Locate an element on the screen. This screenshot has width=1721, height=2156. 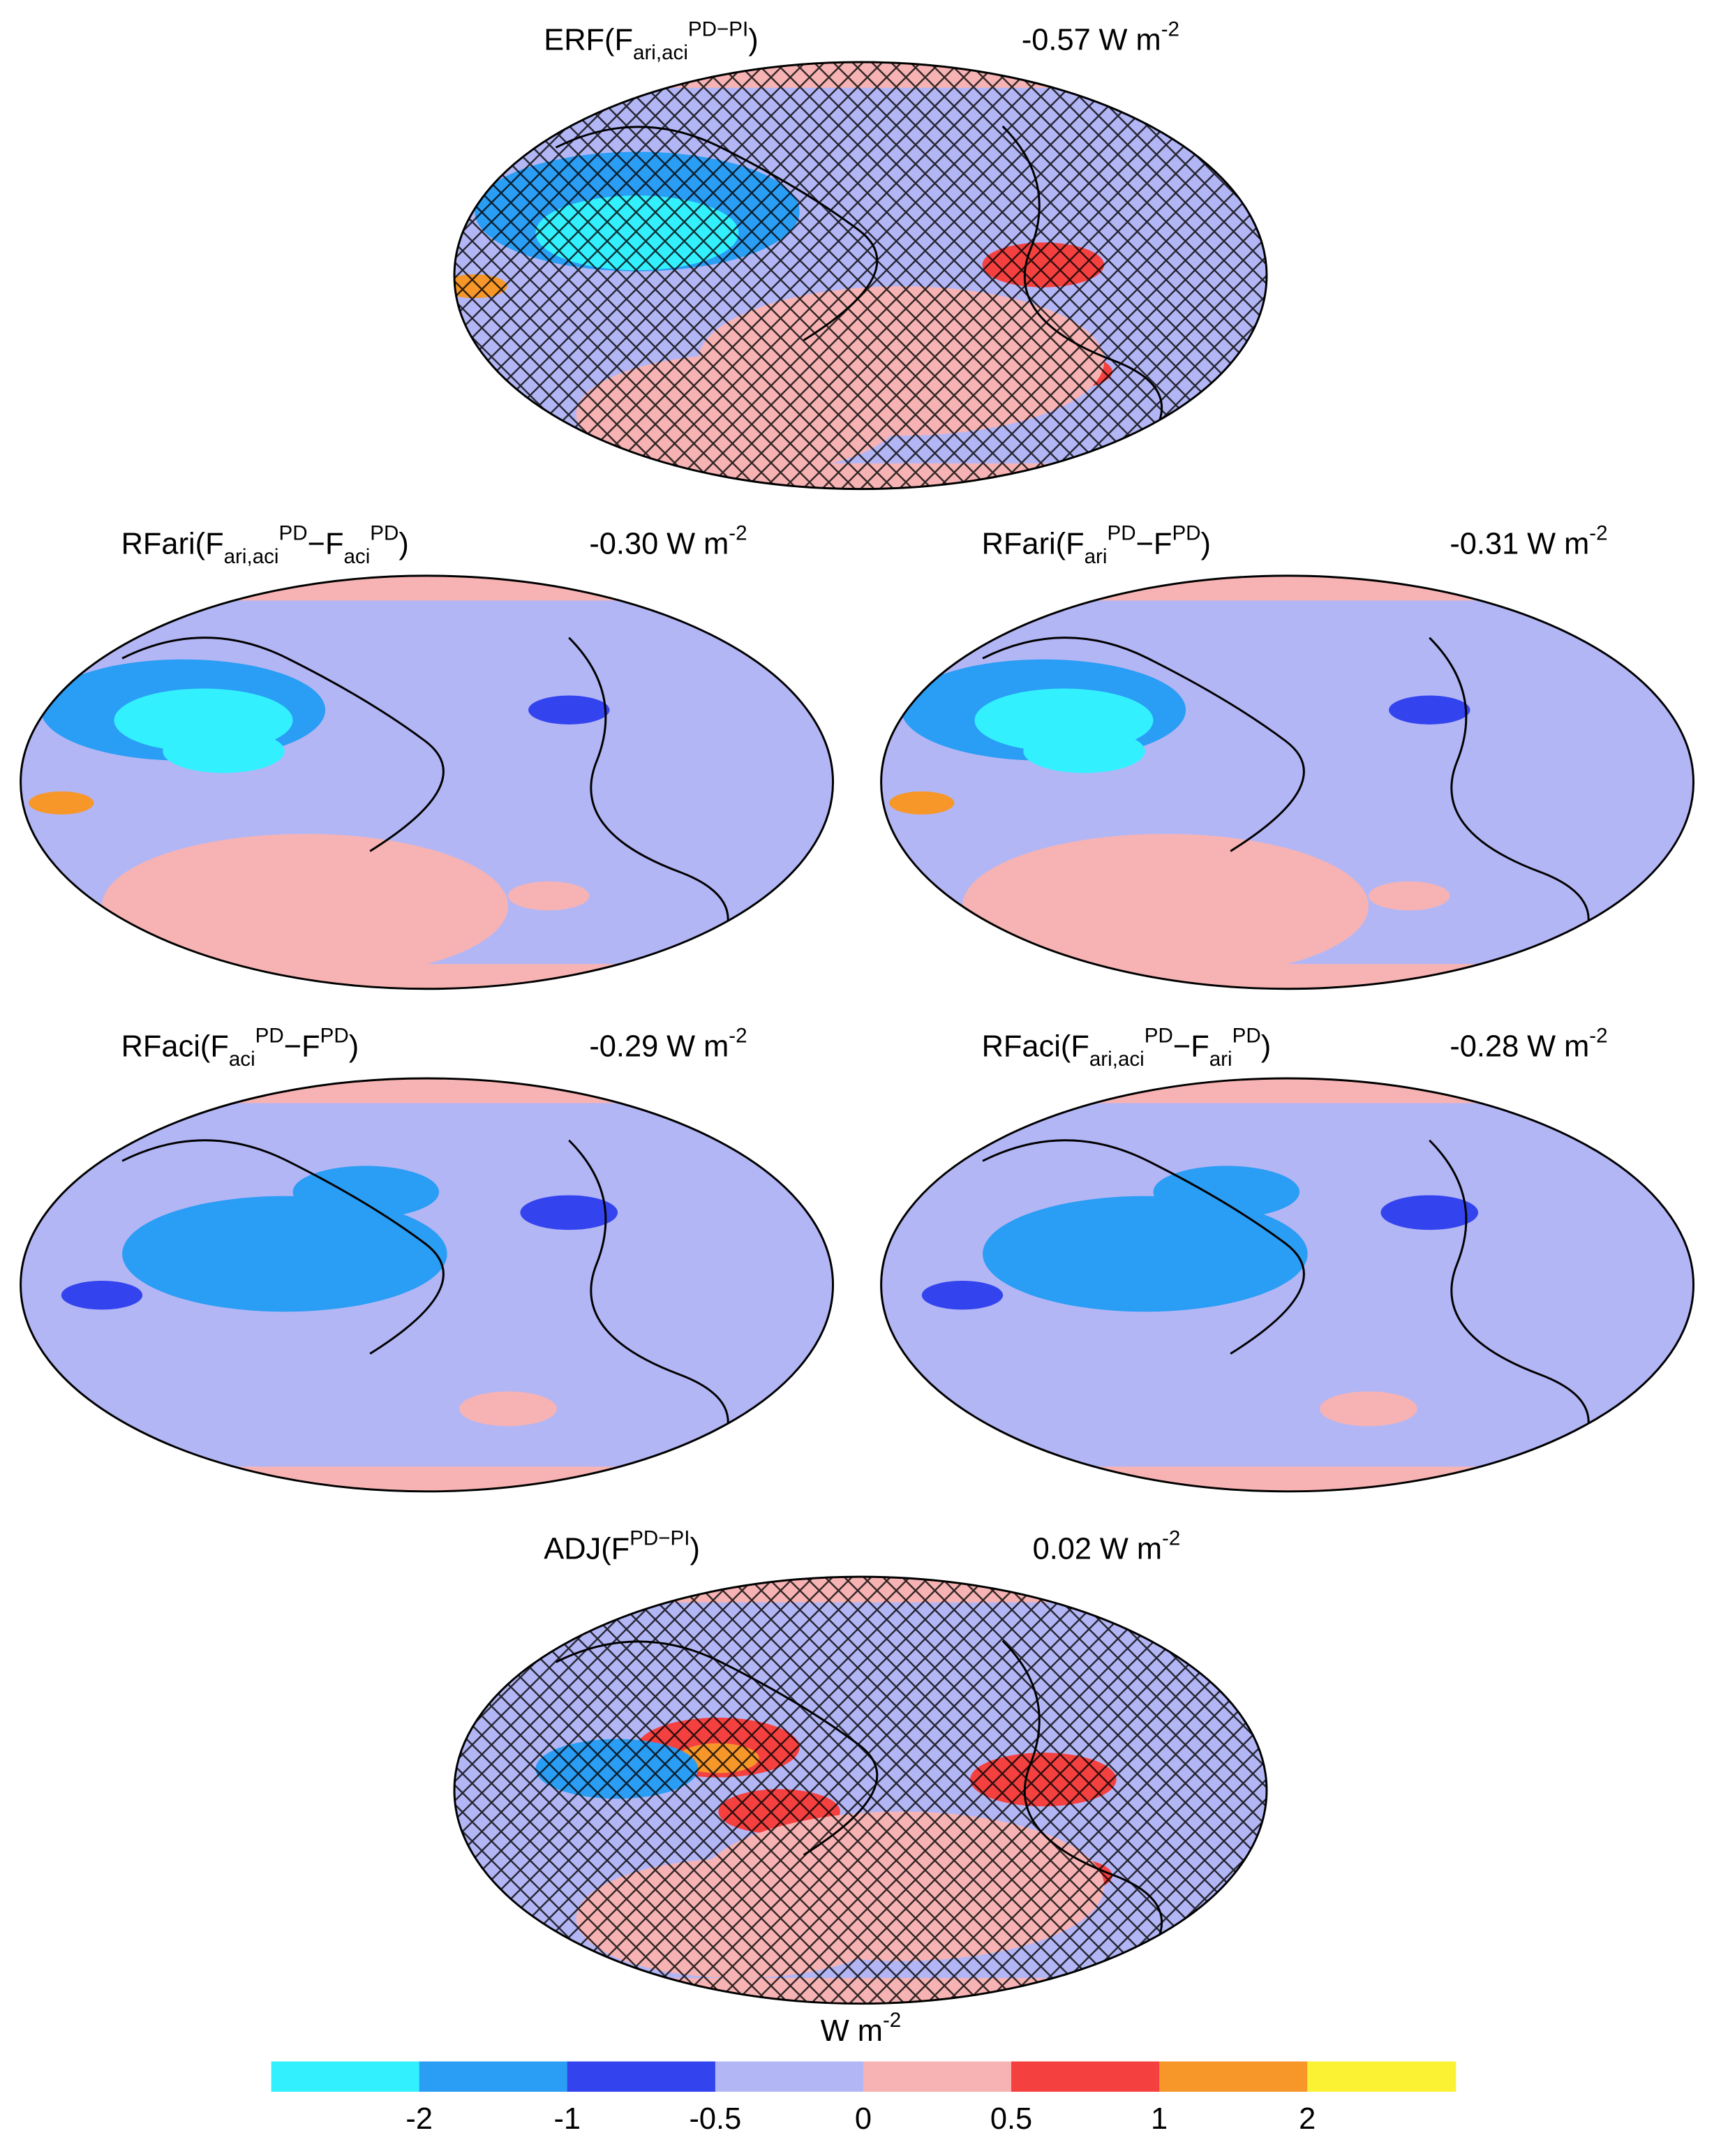
global-mean: 0.02 W m-2 is located at coordinates (1107, 1546).